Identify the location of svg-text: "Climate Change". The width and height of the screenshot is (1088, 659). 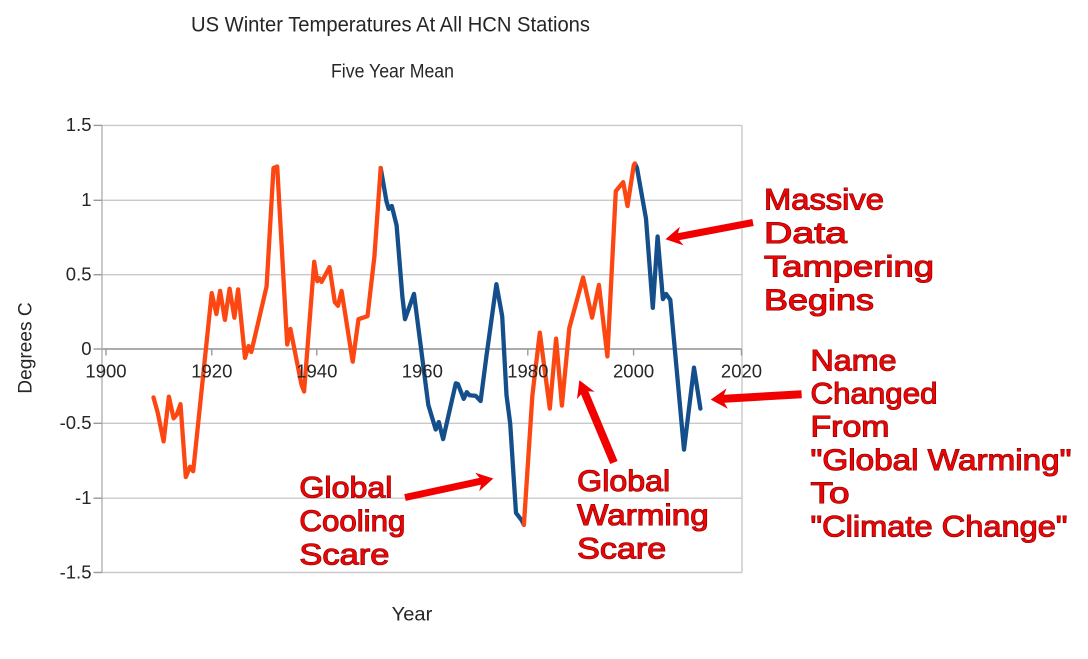
(939, 526).